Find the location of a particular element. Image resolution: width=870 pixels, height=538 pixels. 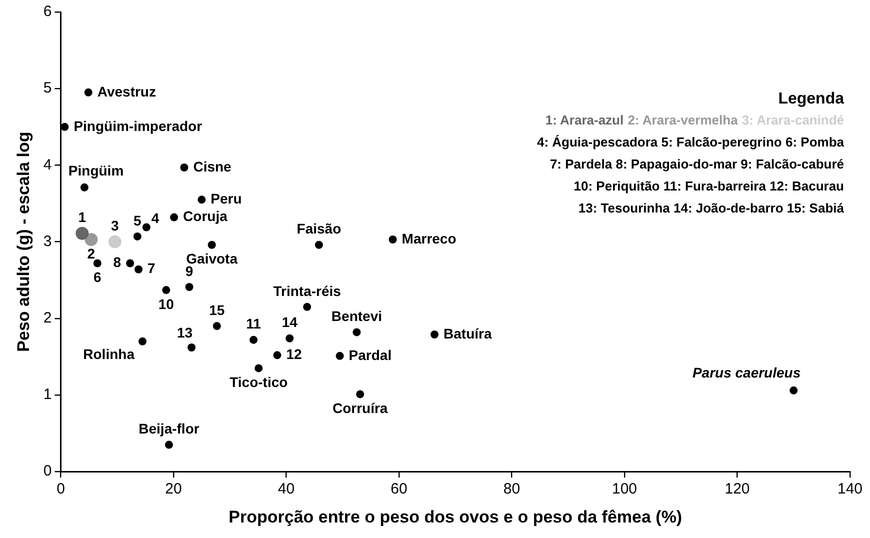

annotation: Cisne is located at coordinates (212, 166).